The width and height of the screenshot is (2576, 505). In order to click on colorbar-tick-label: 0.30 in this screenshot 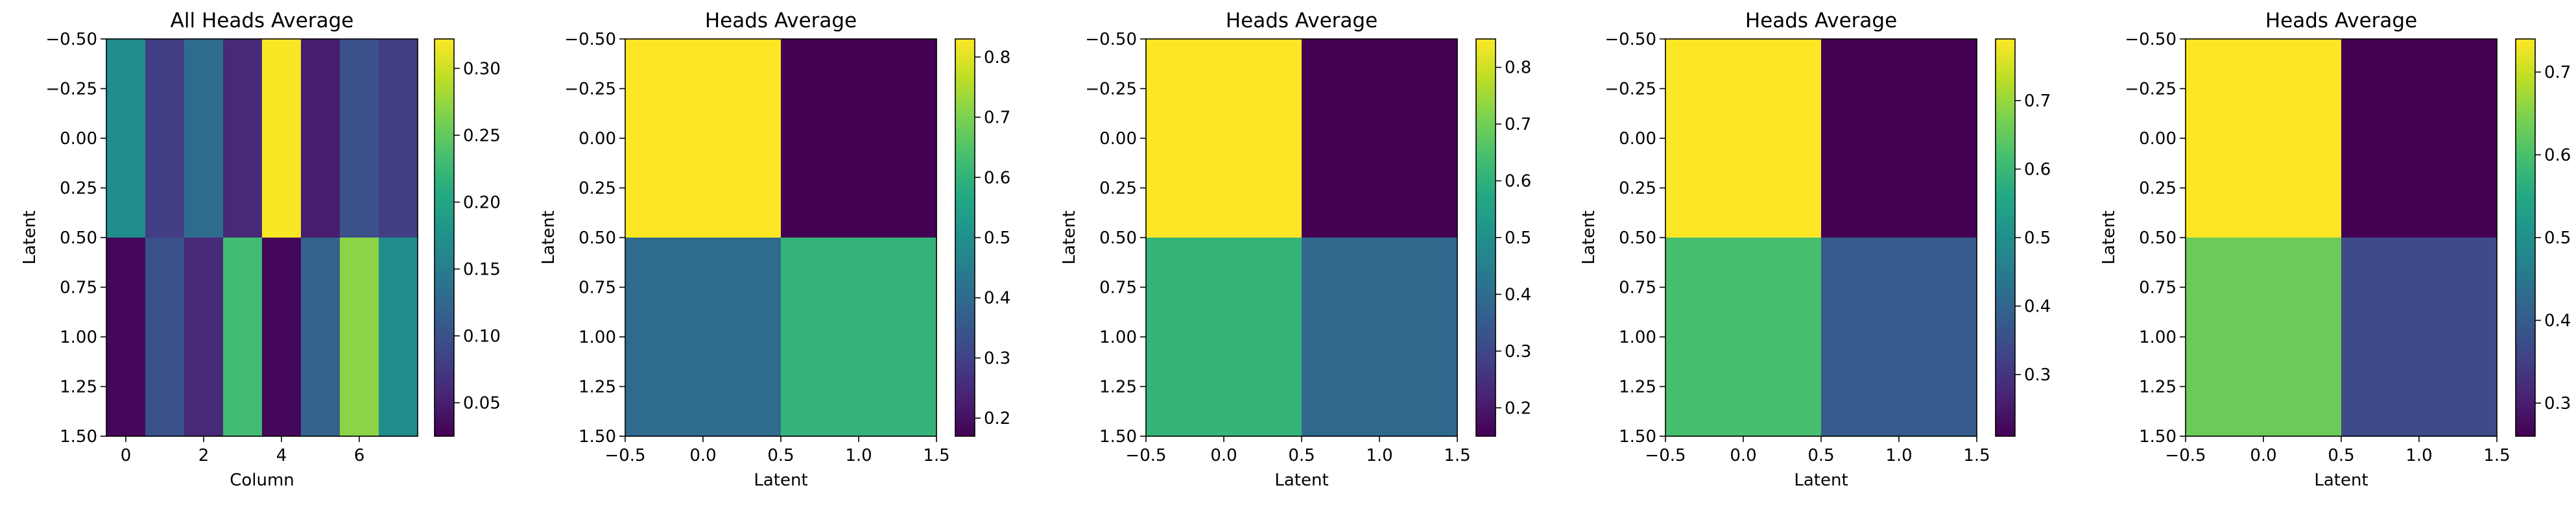, I will do `click(482, 69)`.